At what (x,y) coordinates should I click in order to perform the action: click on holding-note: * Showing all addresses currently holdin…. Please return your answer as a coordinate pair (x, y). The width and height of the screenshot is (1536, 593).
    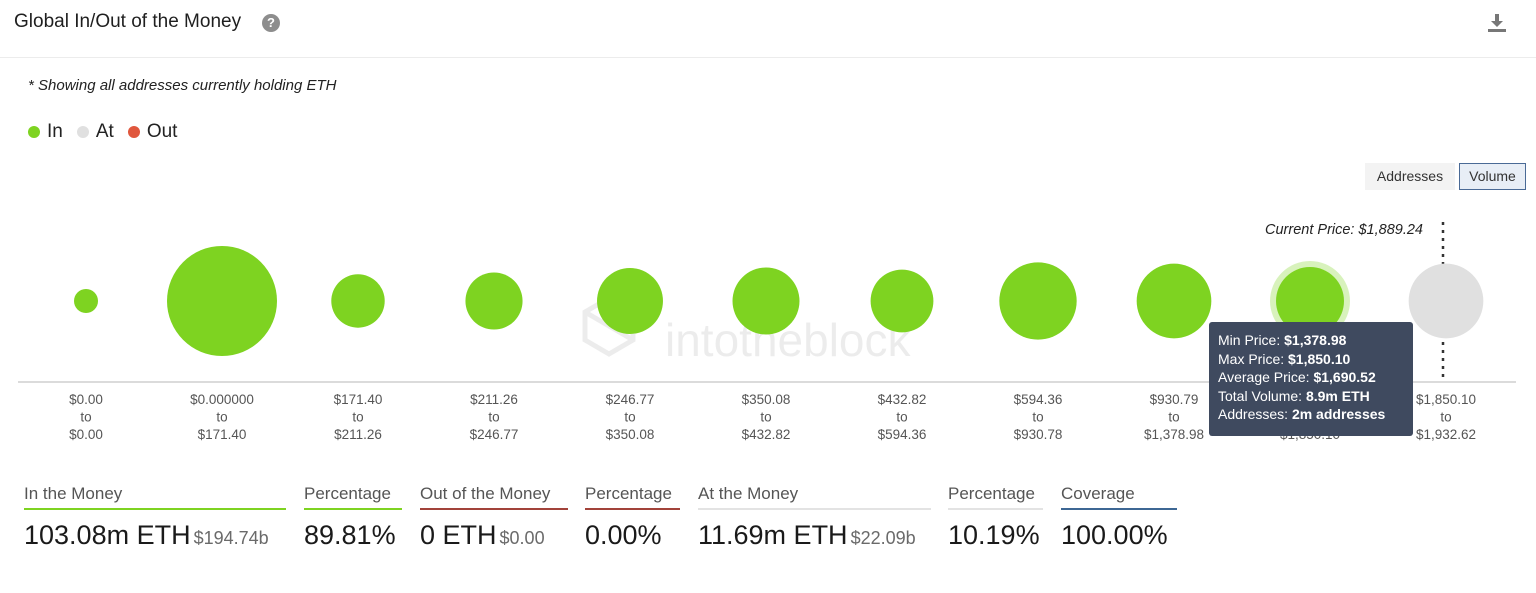
    Looking at the image, I should click on (182, 85).